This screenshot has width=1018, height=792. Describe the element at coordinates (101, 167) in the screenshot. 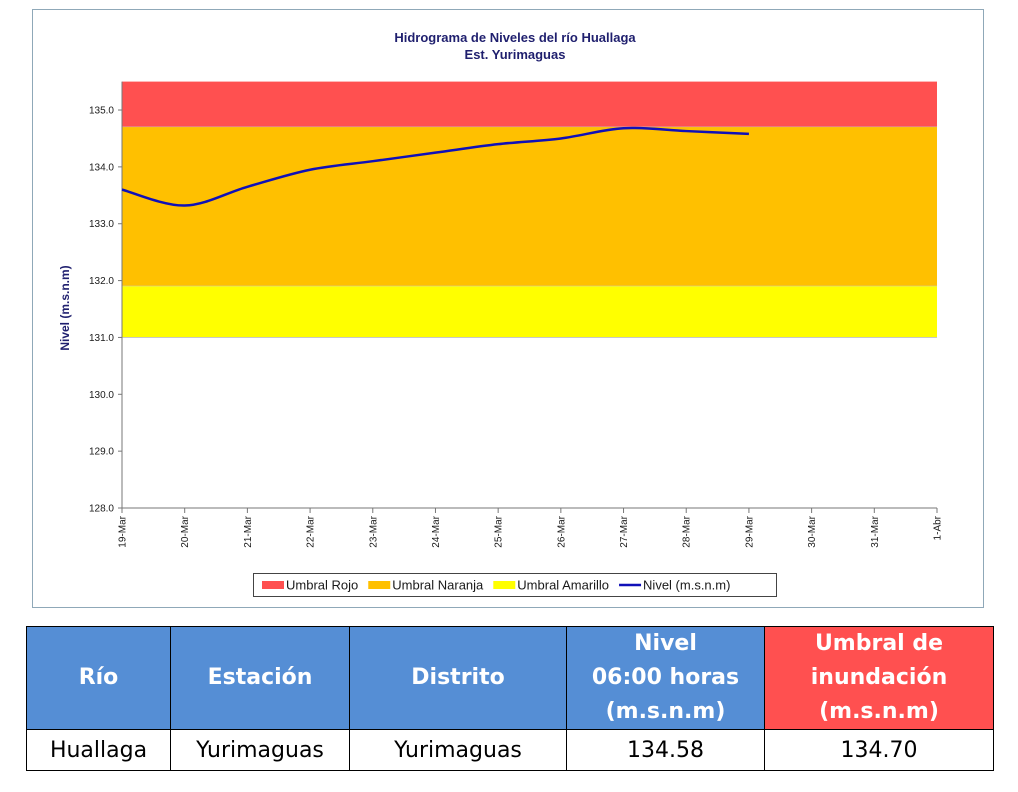

I see `y-tick-label: 134.0` at that location.